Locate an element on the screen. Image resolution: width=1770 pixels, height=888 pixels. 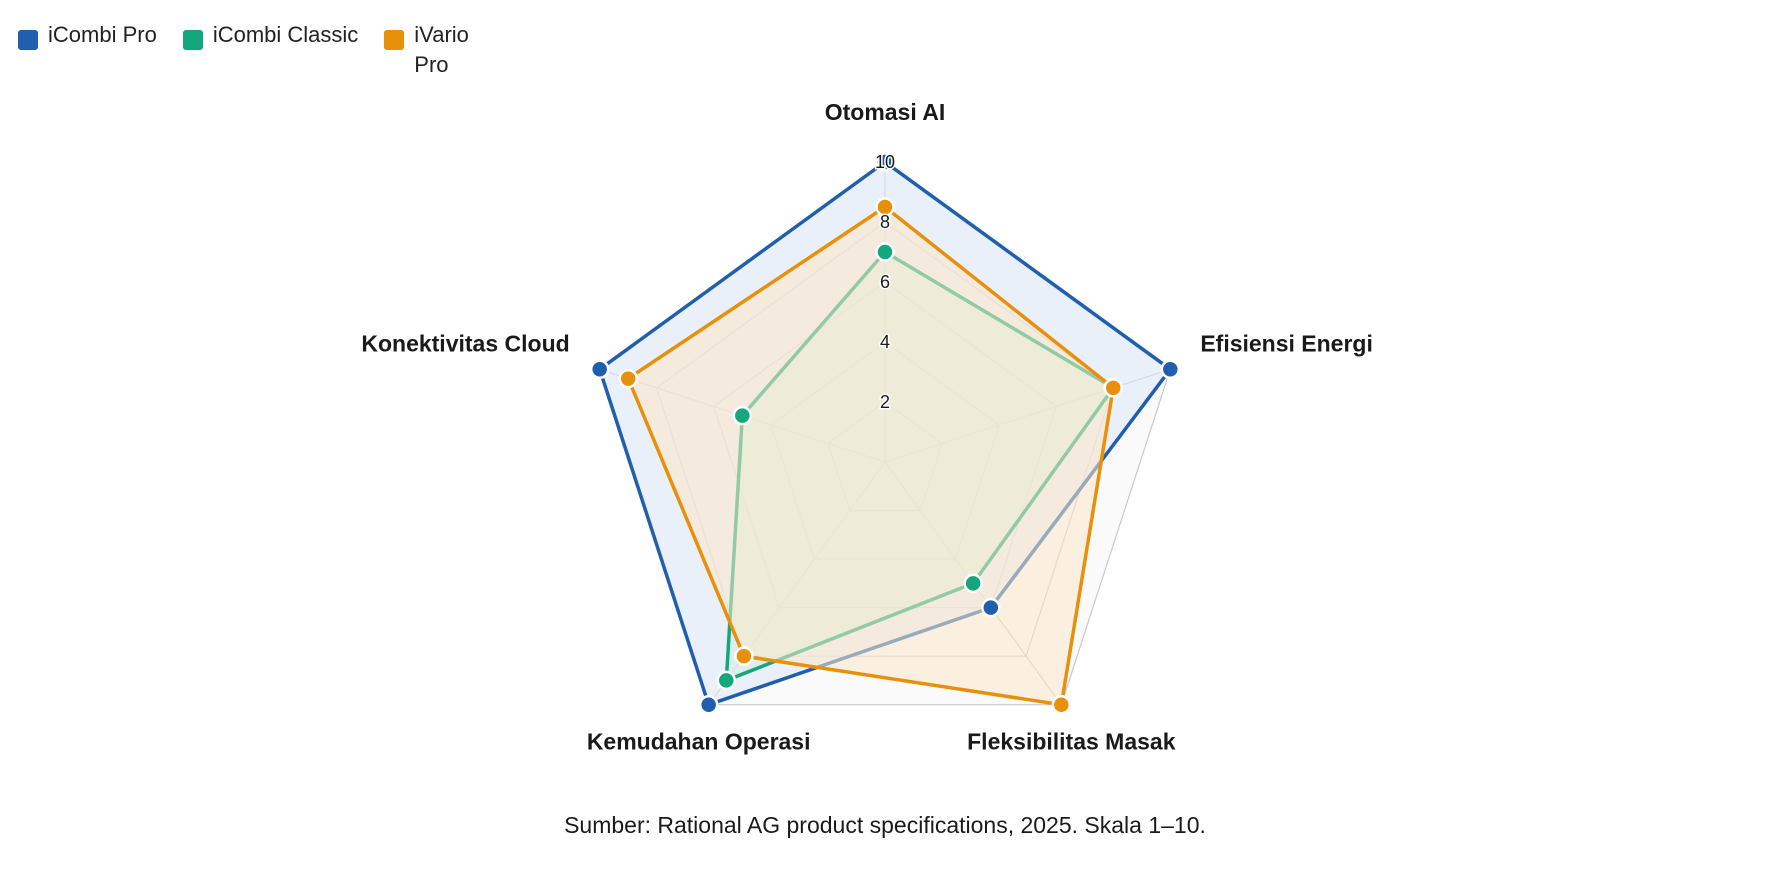
legend-label: iVario Pro is located at coordinates (441, 49).